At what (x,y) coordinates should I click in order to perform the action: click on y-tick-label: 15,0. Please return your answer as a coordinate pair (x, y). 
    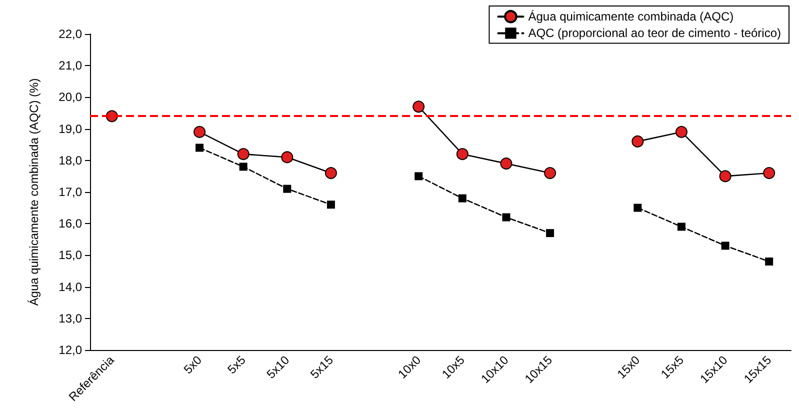
    Looking at the image, I should click on (70, 255).